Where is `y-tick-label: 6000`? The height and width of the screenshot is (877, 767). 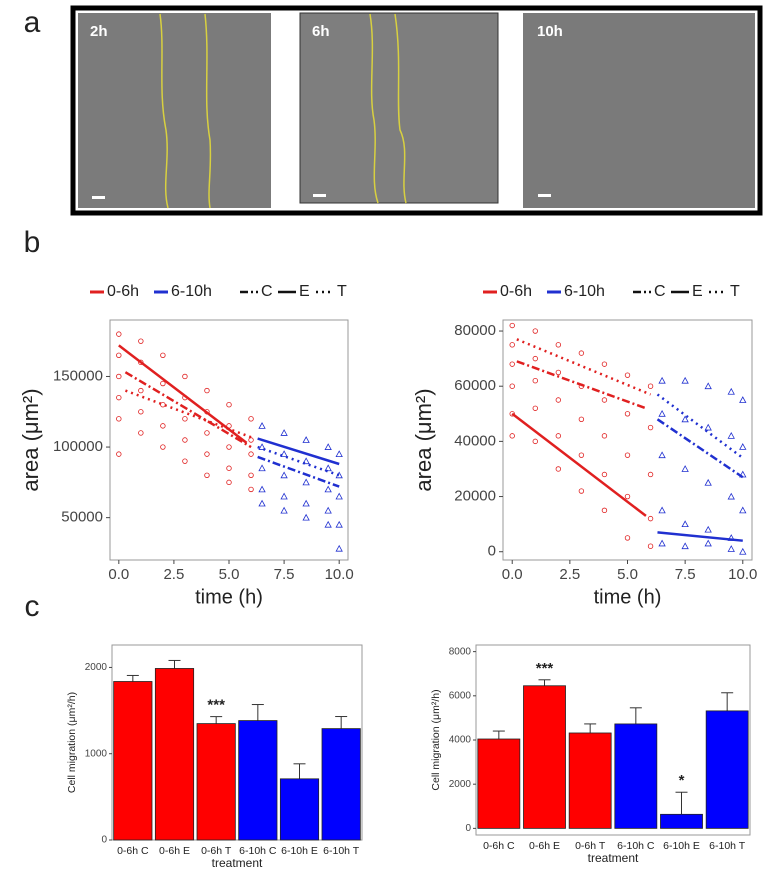 y-tick-label: 6000 is located at coordinates (460, 695).